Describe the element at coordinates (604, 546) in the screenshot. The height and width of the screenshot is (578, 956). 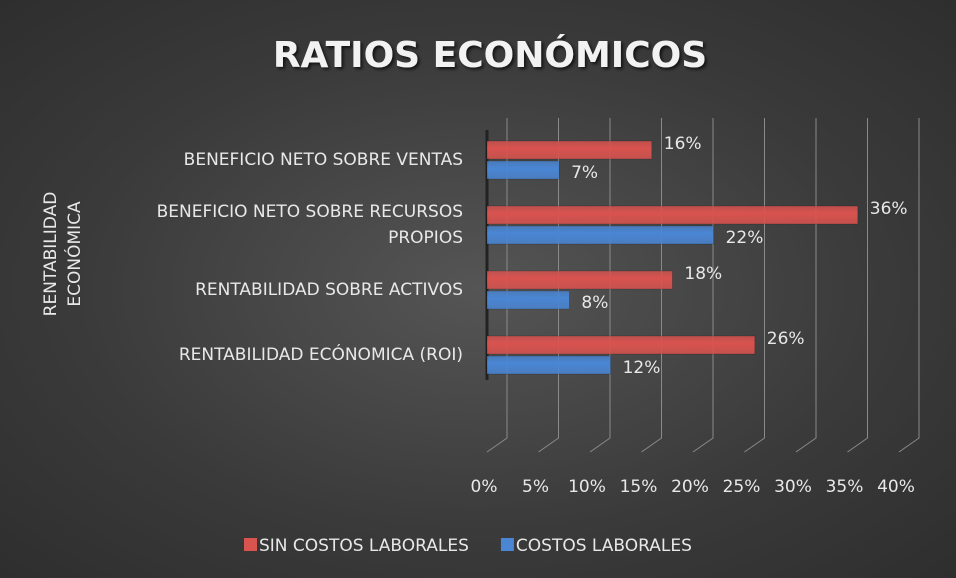
I see `legend-label: COSTOS LABORALES` at that location.